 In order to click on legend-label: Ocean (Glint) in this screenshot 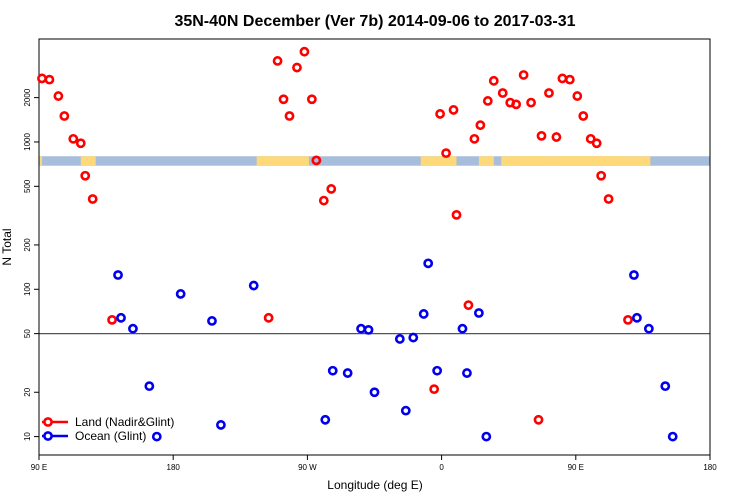, I will do `click(110, 436)`.